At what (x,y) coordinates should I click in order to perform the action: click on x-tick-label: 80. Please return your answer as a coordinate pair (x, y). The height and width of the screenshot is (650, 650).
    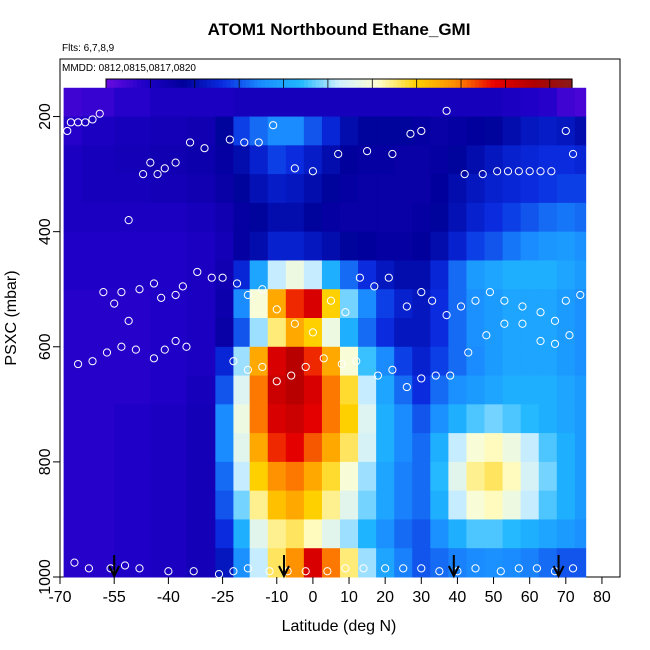
    Looking at the image, I should click on (602, 597).